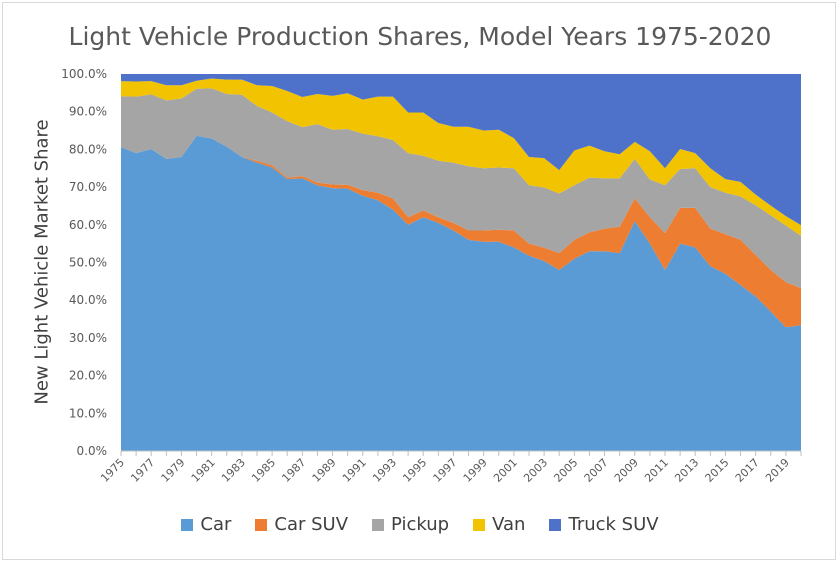 The height and width of the screenshot is (564, 840). Describe the element at coordinates (656, 470) in the screenshot. I see `x-tick-label: 2011` at that location.